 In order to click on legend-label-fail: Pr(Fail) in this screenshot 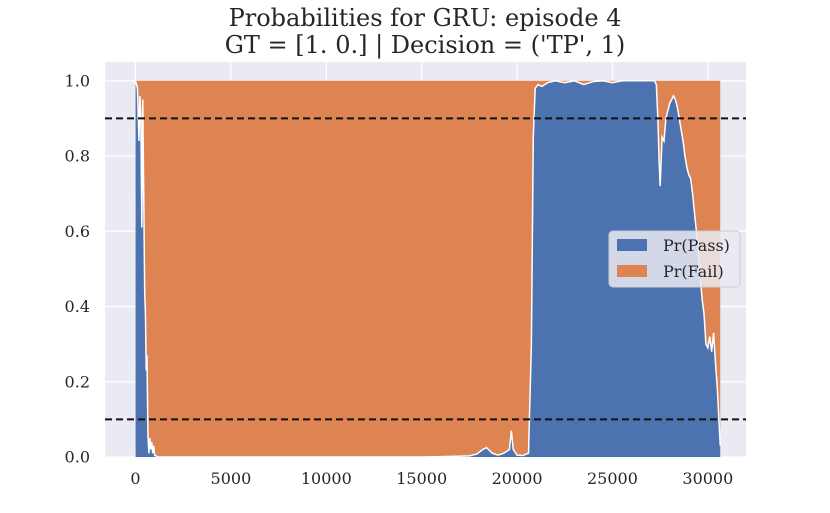, I will do `click(693, 271)`.